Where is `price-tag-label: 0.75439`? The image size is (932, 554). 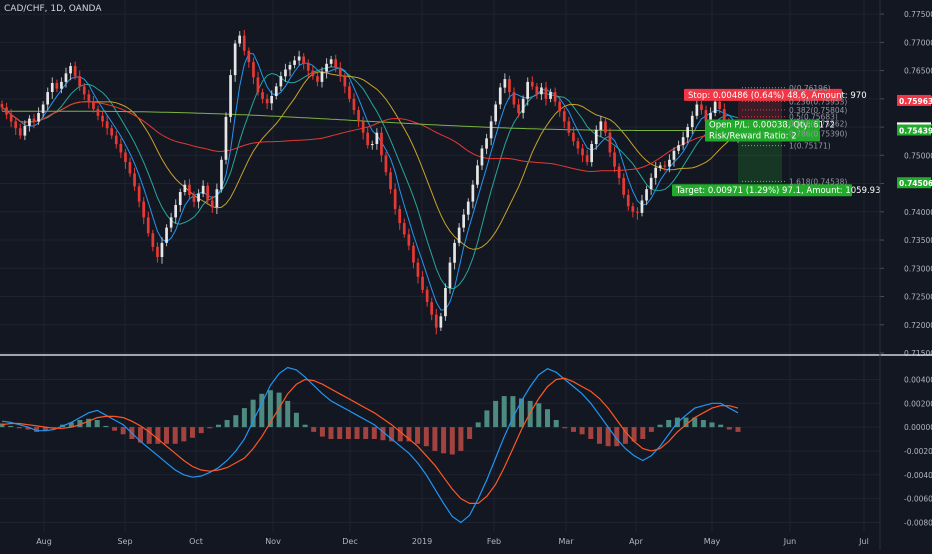
price-tag-label: 0.75439 is located at coordinates (915, 131).